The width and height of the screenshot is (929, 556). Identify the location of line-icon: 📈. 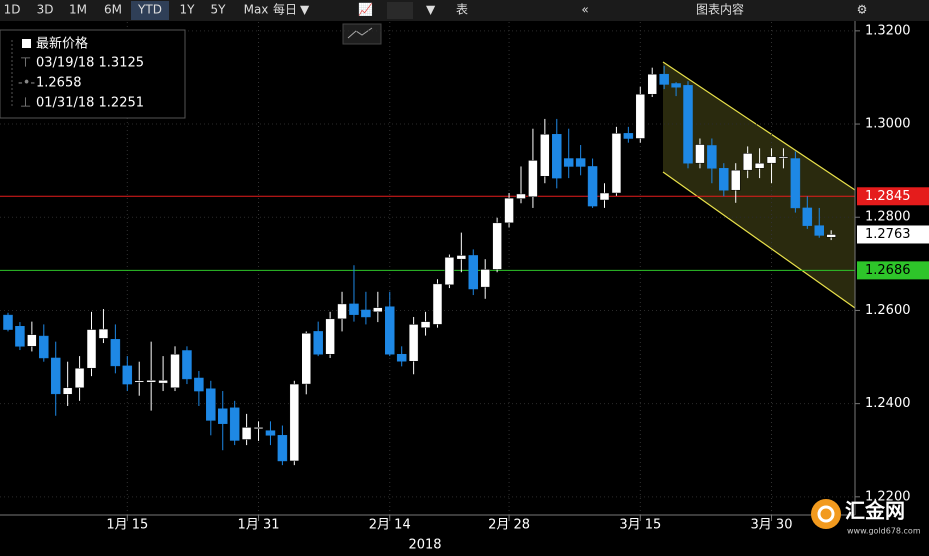
(365, 10).